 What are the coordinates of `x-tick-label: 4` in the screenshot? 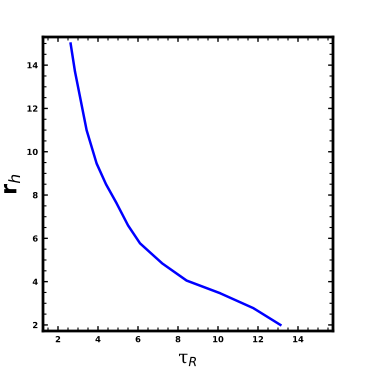 It's located at (98, 339).